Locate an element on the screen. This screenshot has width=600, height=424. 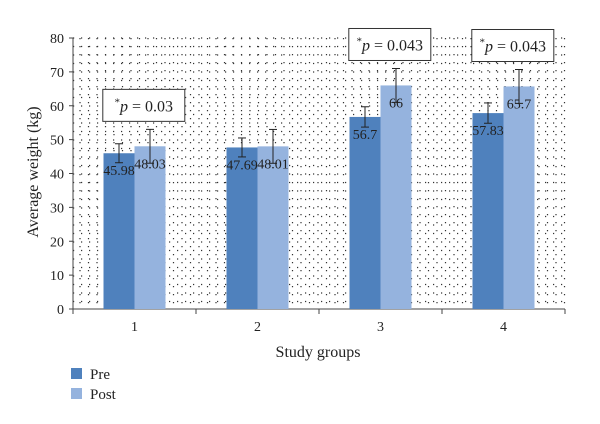
x-tick-label: 4 is located at coordinates (503, 327).